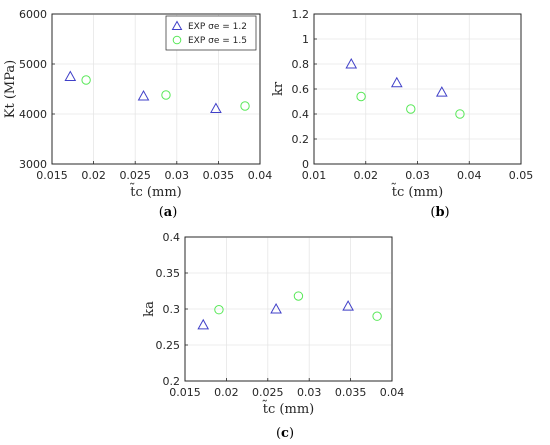  What do you see at coordinates (521, 175) in the screenshot?
I see `x-tick-label: 0.05` at bounding box center [521, 175].